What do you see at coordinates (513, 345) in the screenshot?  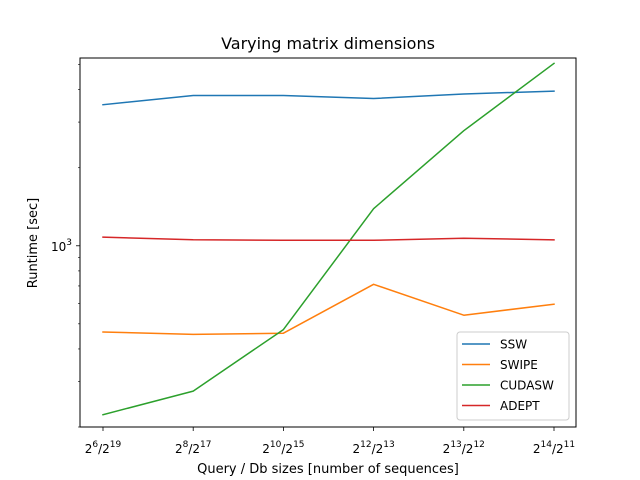 I see `legend-label-ssw: SSW` at bounding box center [513, 345].